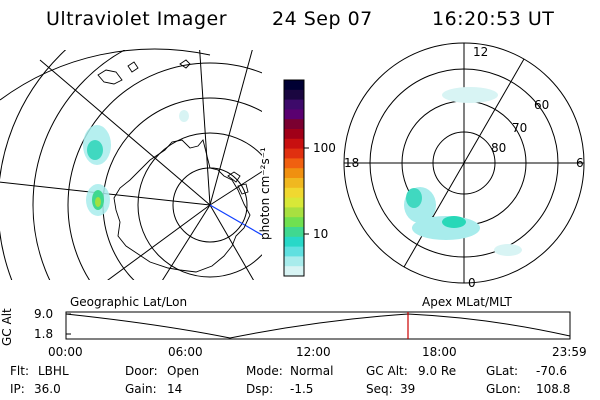 This screenshot has width=600, height=400. What do you see at coordinates (472, 283) in the screenshot?
I see `mlt-label-0: 0` at bounding box center [472, 283].